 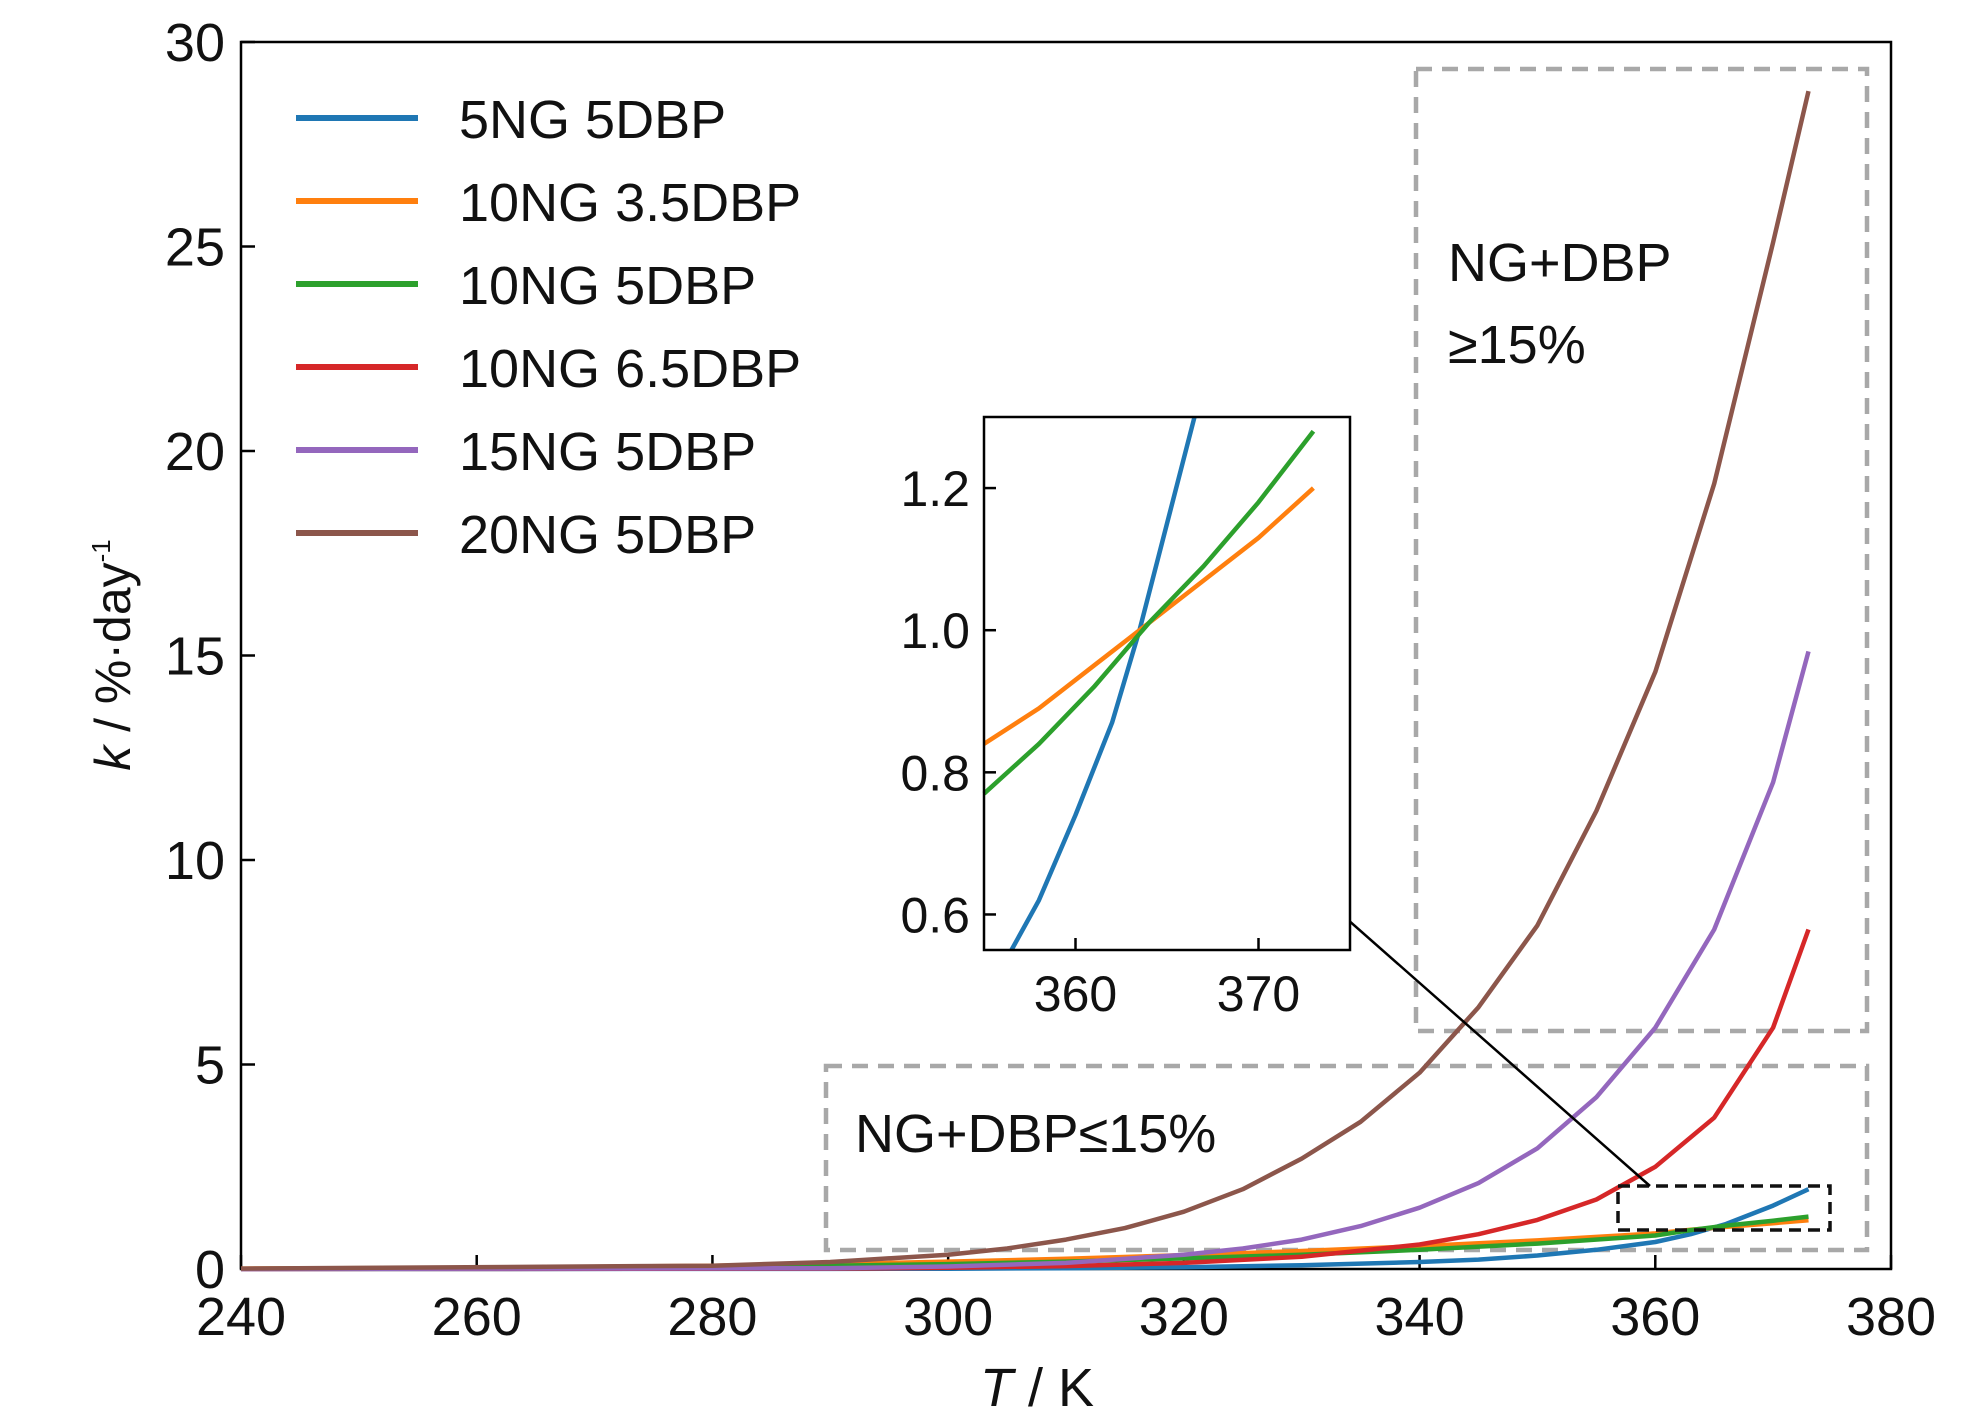 I want to click on inset-frame, so click(x=1167, y=683).